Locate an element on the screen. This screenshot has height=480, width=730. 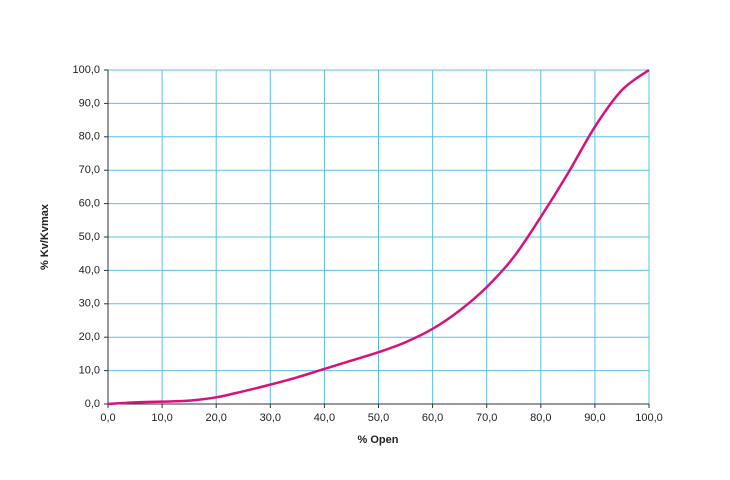
y-tick-label: 100,0 is located at coordinates (86, 70).